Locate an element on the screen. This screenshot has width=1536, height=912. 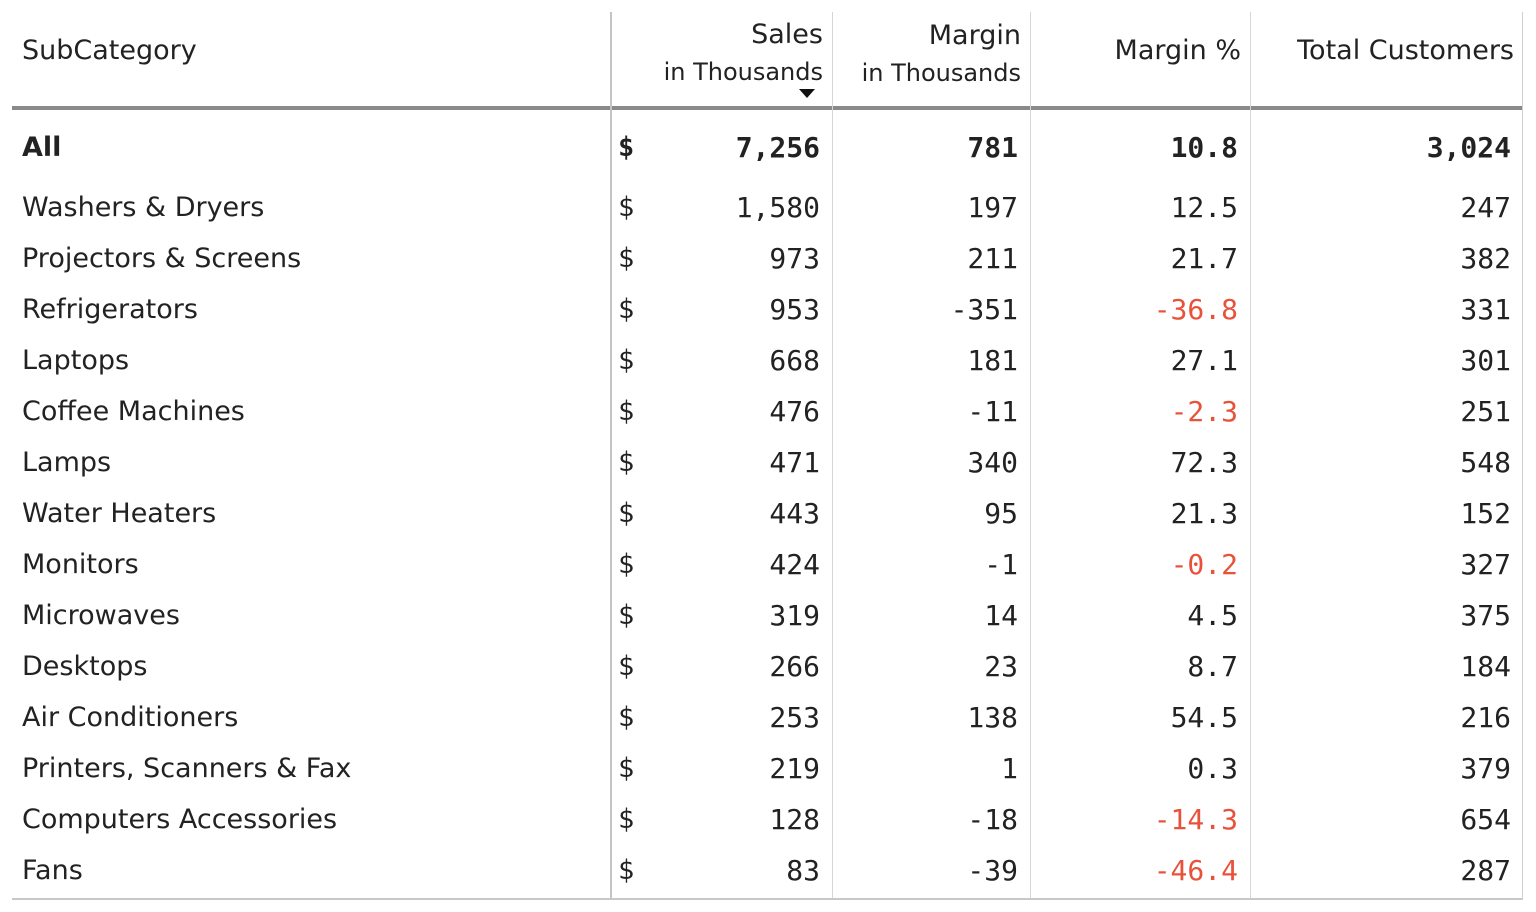
table-row: Laptops $668 181 27.1 301 is located at coordinates (767, 360).